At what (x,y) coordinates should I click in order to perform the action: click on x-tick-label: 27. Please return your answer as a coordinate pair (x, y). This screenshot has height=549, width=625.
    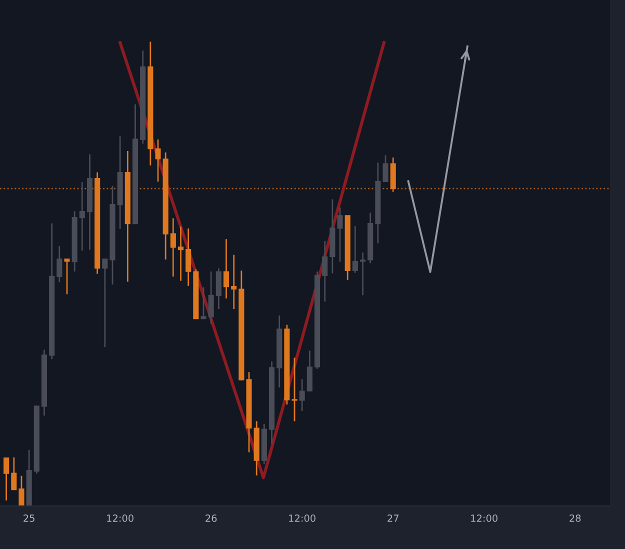
    Looking at the image, I should click on (393, 518).